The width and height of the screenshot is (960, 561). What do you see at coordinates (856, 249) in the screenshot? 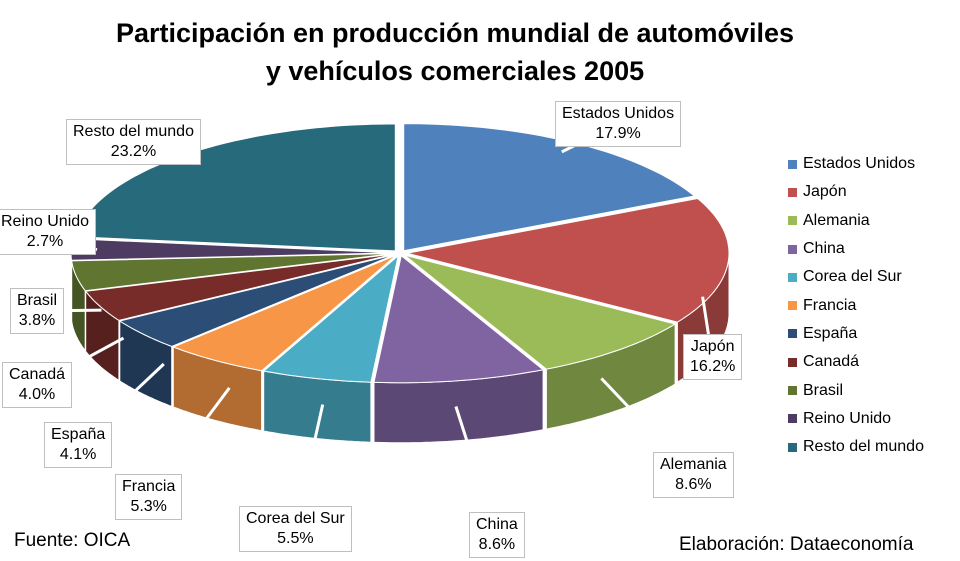
I see `legend-item-china: China` at bounding box center [856, 249].